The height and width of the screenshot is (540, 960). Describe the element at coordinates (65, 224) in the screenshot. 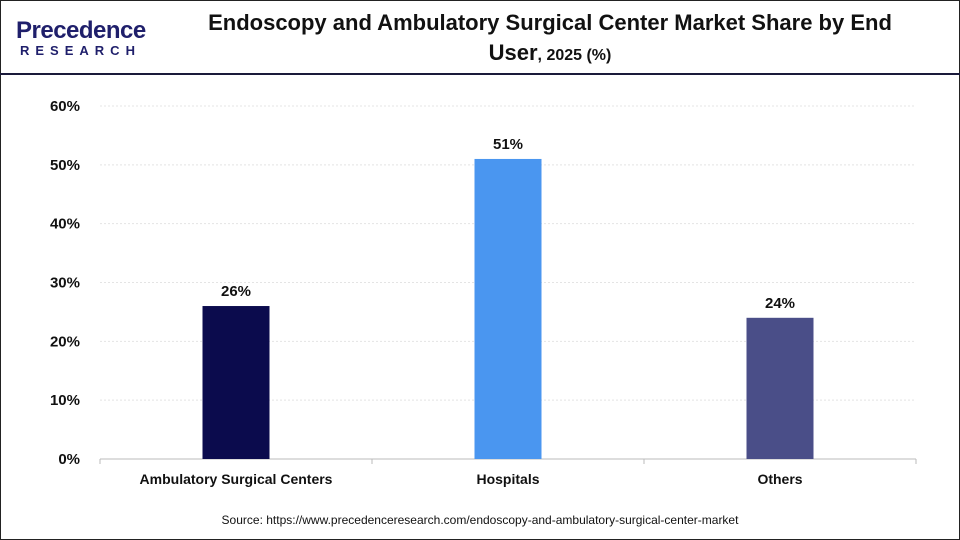

I see `y-tick-label: 40%` at that location.